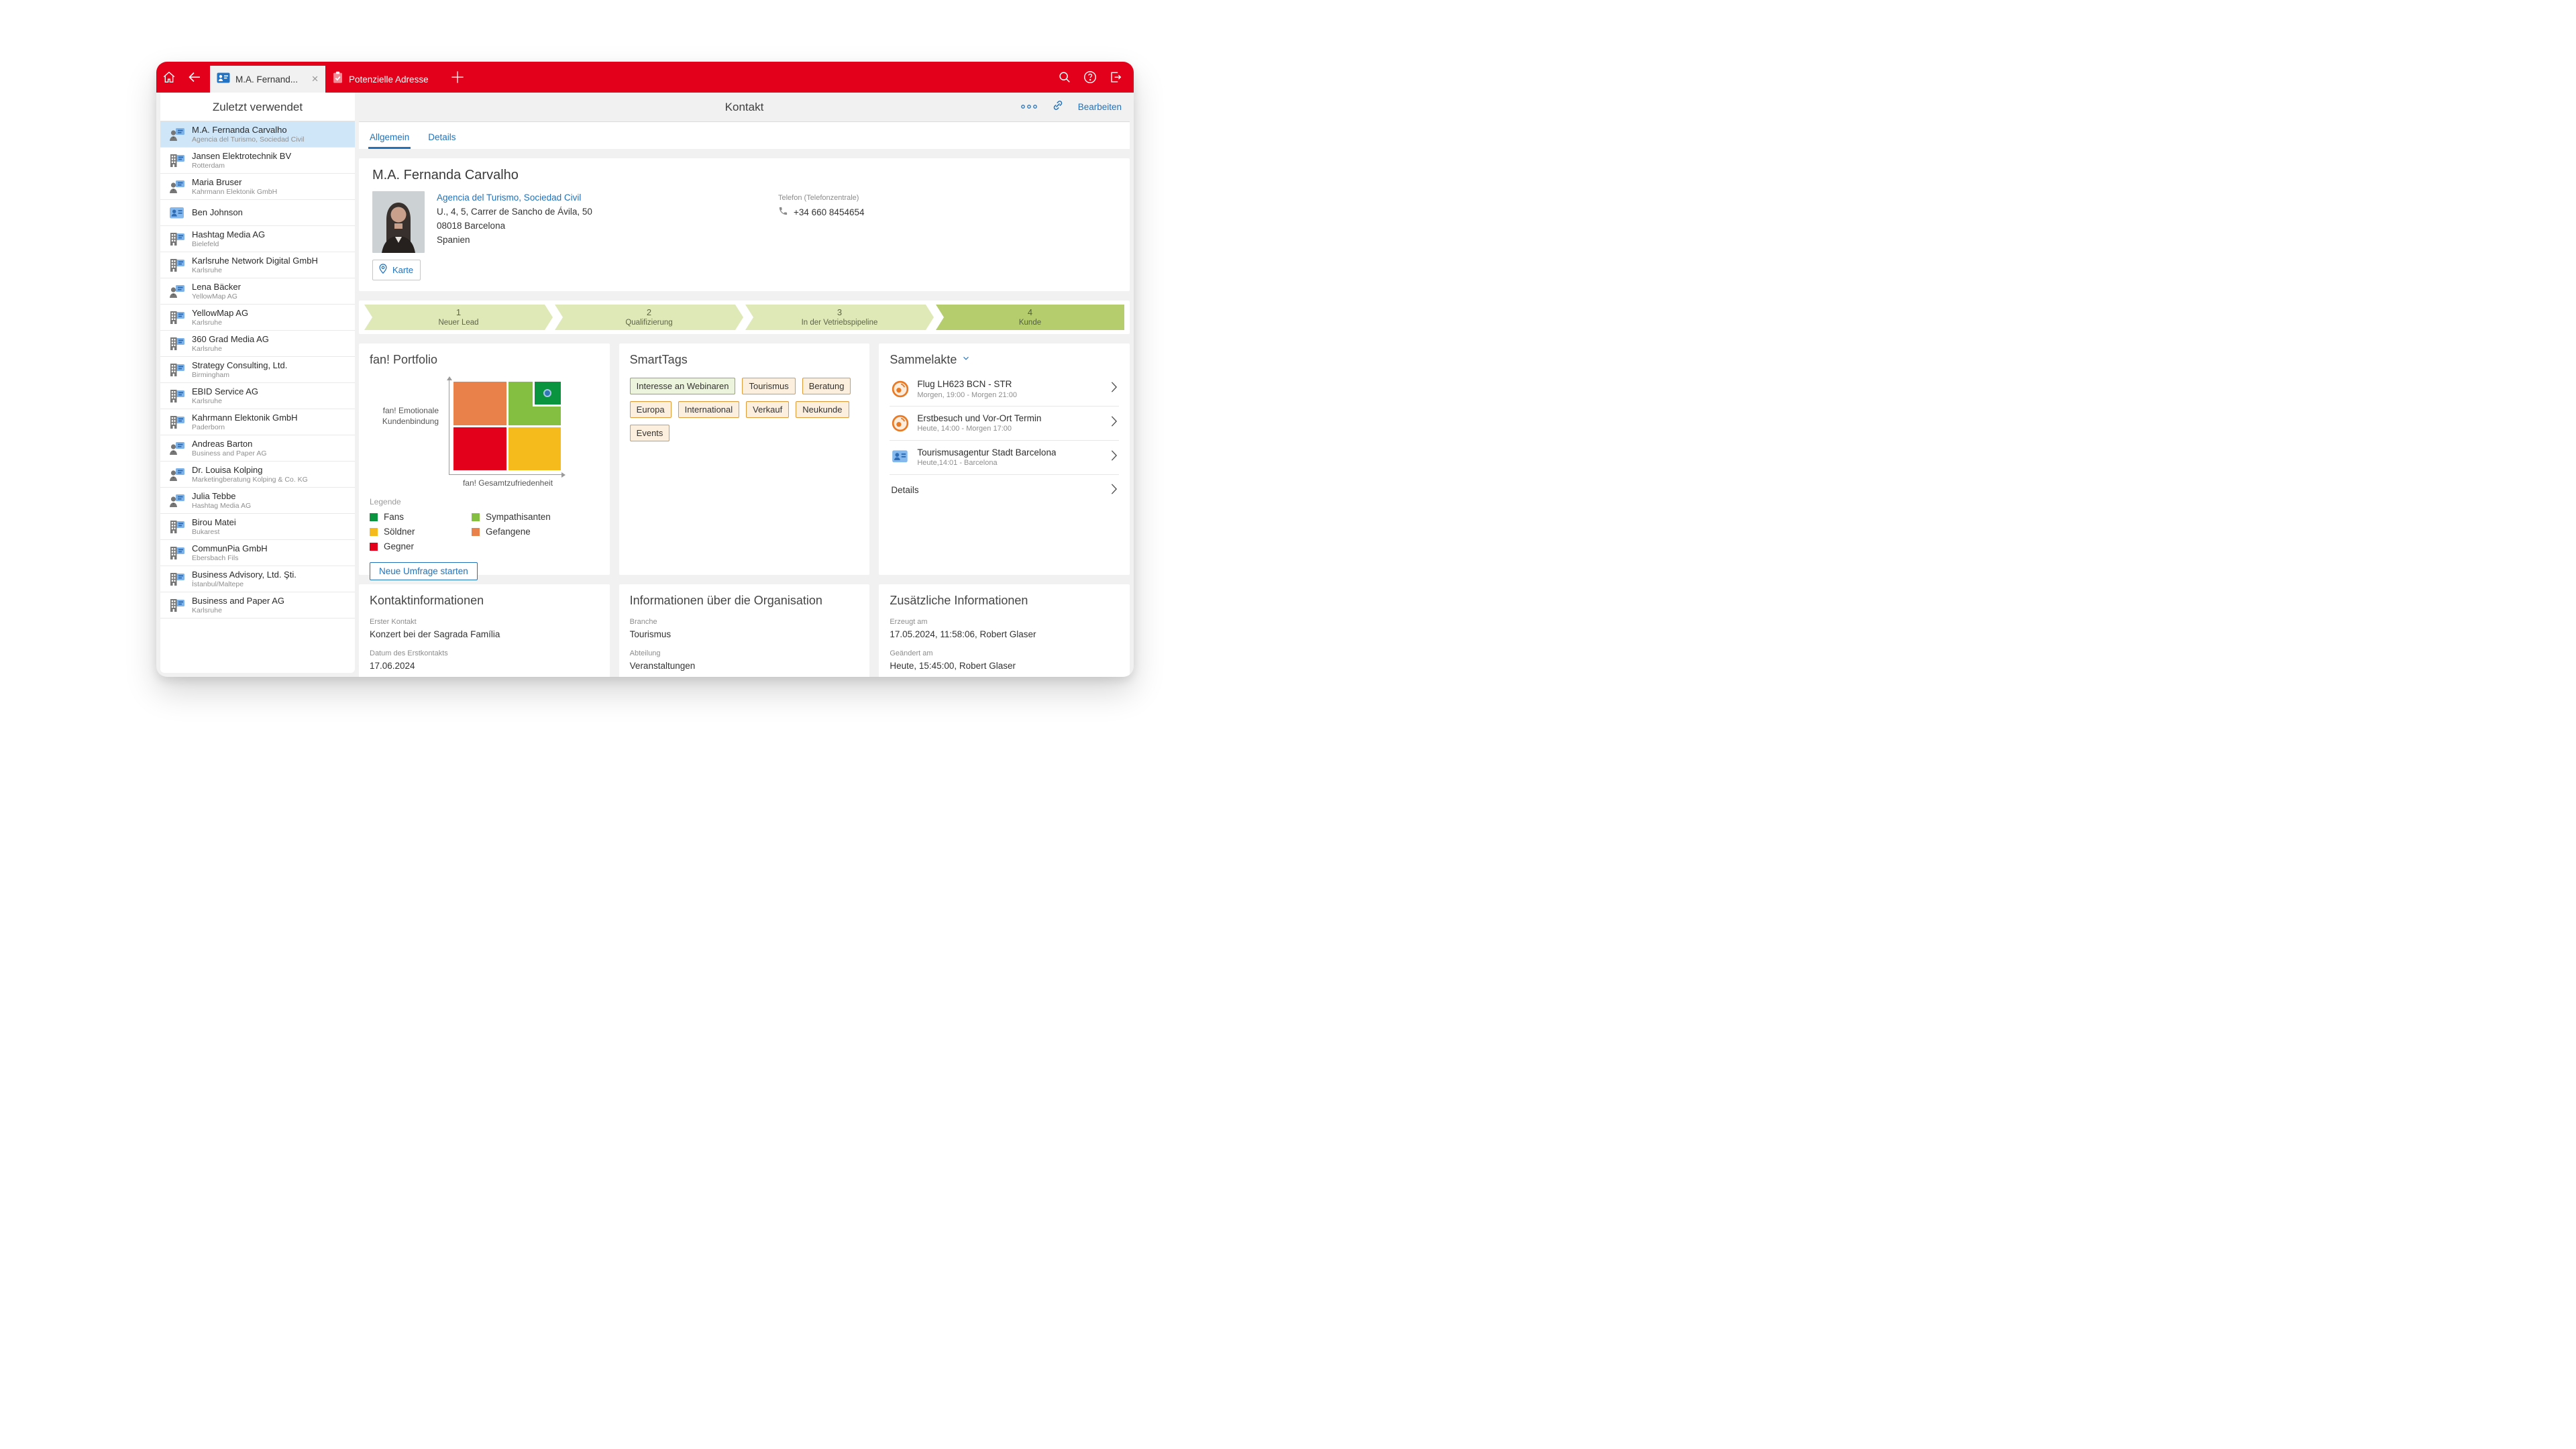  I want to click on smarttag: Events, so click(649, 433).